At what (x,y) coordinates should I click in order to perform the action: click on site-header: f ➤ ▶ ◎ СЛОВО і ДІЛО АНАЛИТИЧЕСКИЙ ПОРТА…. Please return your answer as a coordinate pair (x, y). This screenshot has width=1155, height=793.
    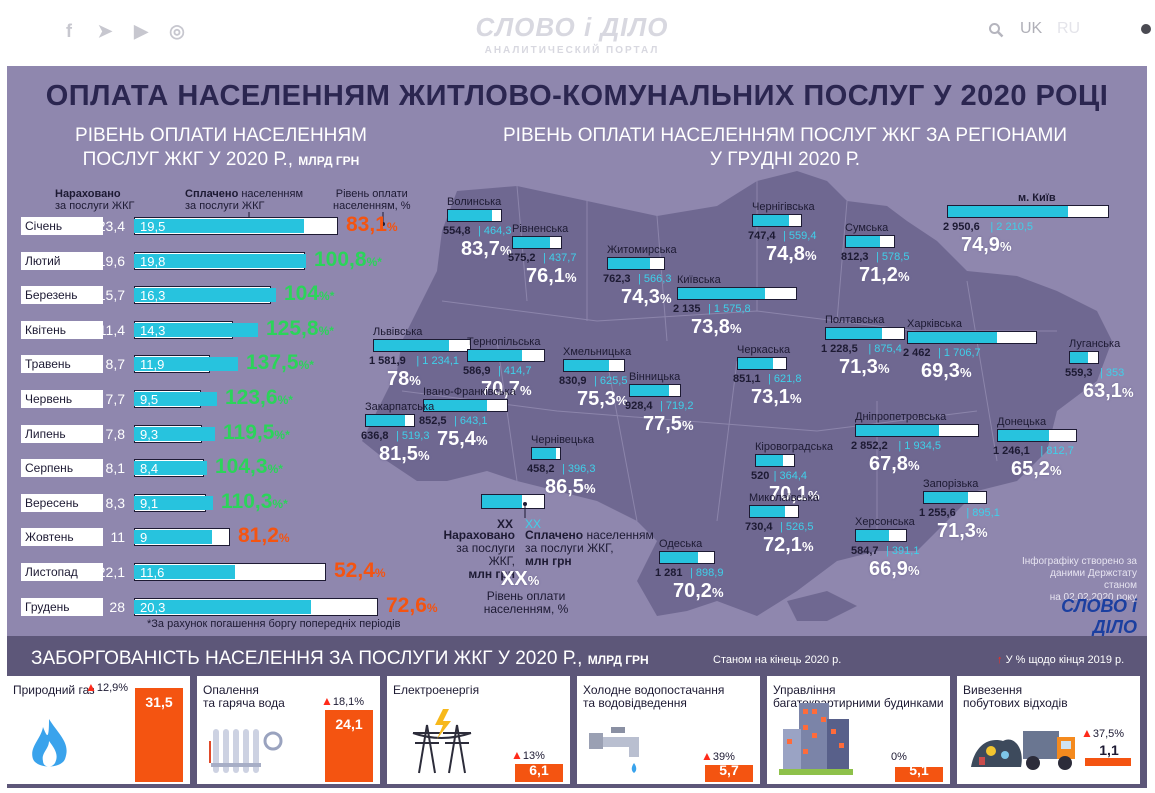
    Looking at the image, I should click on (577, 33).